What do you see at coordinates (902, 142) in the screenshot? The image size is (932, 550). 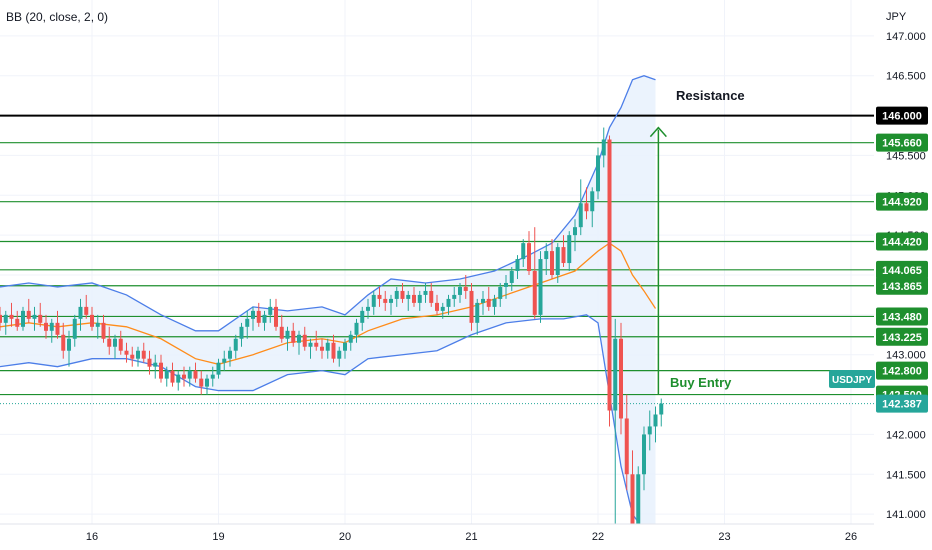 I see `level-tag-box` at bounding box center [902, 142].